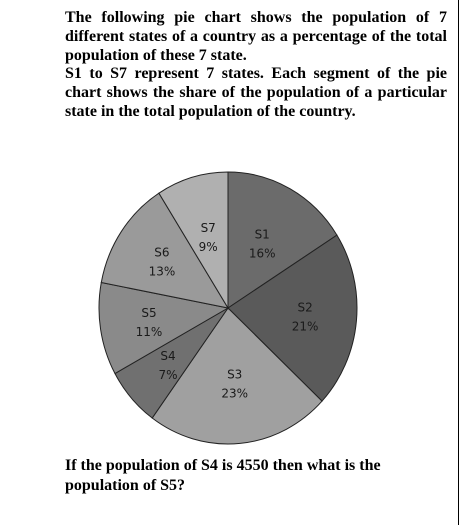  What do you see at coordinates (161, 253) in the screenshot?
I see `slice-name-label-s6: S6` at bounding box center [161, 253].